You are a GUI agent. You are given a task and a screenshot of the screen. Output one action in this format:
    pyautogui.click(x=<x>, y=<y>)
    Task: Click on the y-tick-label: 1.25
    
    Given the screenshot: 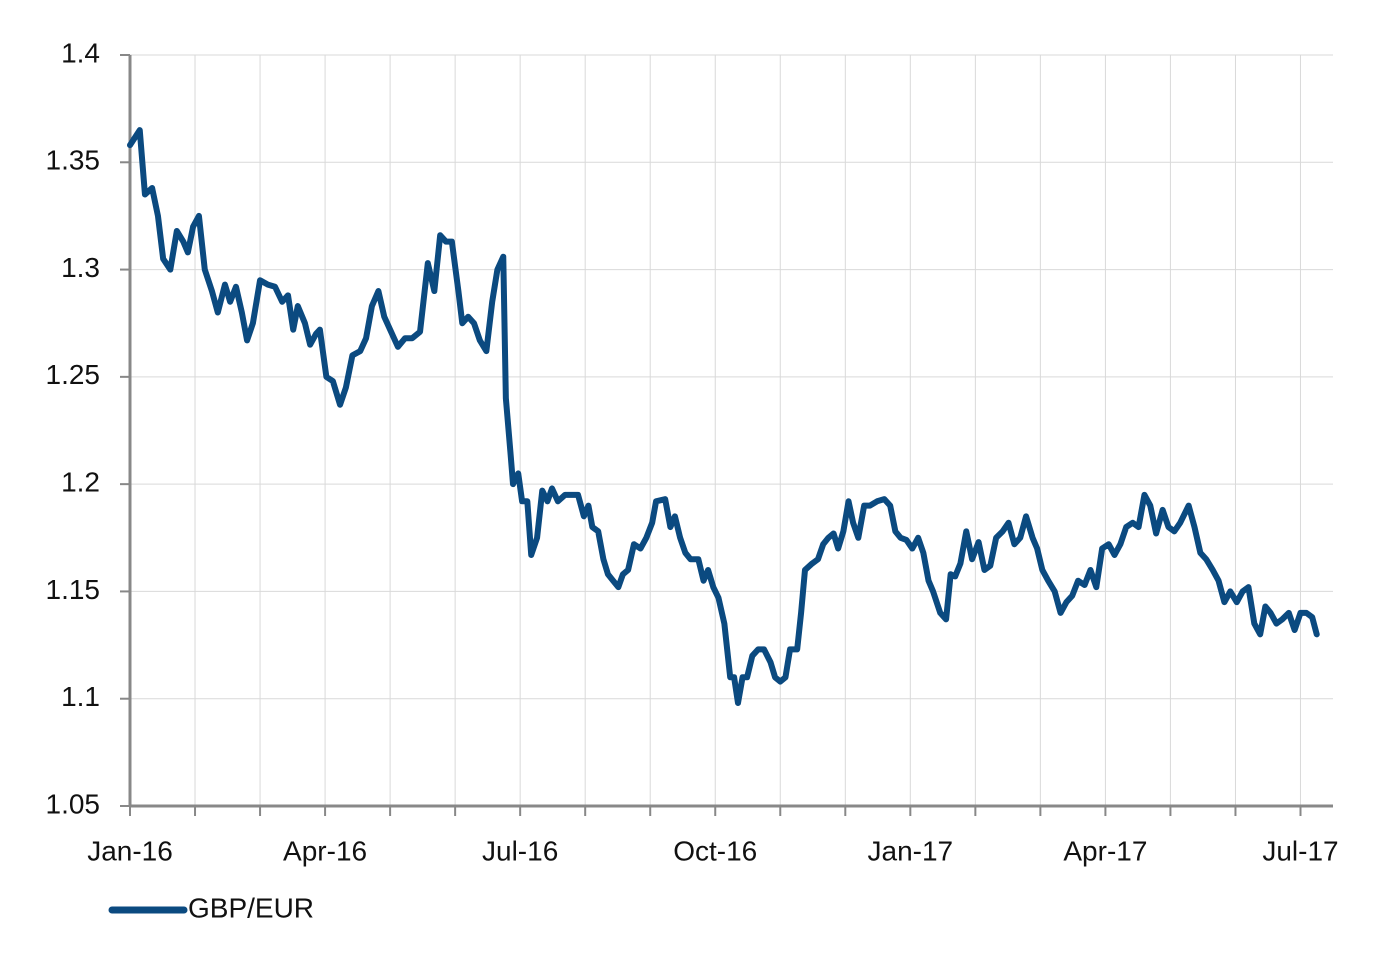 What is the action you would take?
    pyautogui.click(x=73, y=374)
    